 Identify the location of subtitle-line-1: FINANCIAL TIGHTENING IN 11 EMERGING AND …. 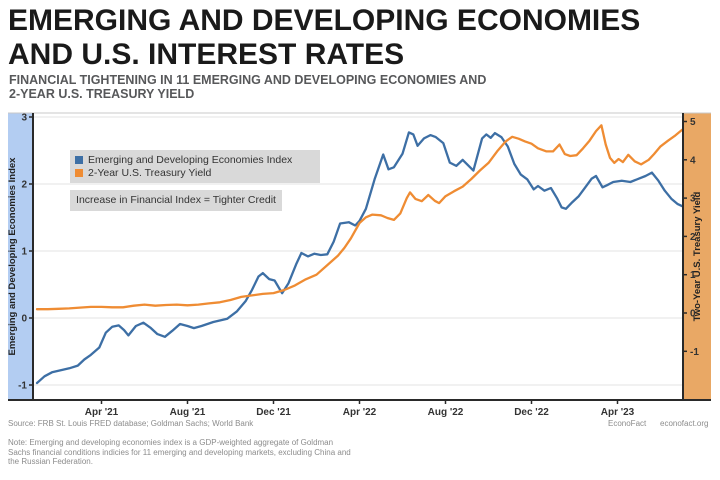
(248, 80).